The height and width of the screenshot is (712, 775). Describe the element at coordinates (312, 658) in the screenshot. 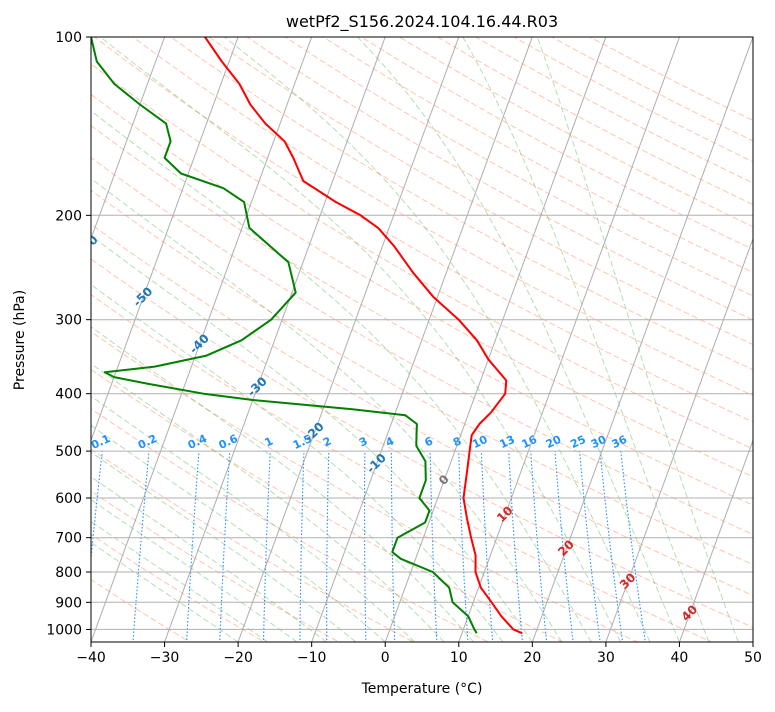

I see `x-tick-label: −10` at that location.